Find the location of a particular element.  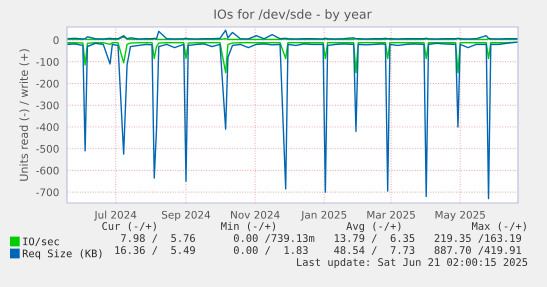

x-tick-label: Mar 2025 is located at coordinates (391, 214).